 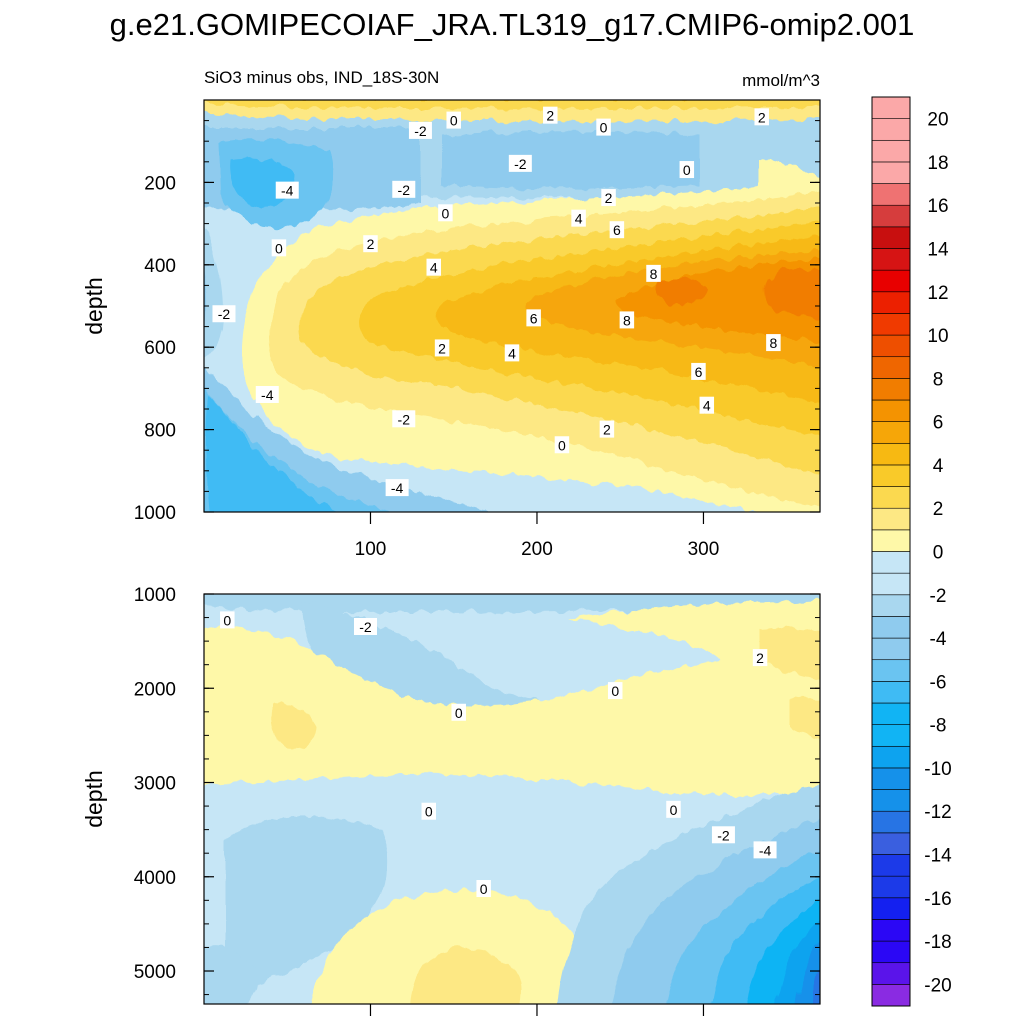 What do you see at coordinates (160, 266) in the screenshot?
I see `upper-y-tick-label: 400` at bounding box center [160, 266].